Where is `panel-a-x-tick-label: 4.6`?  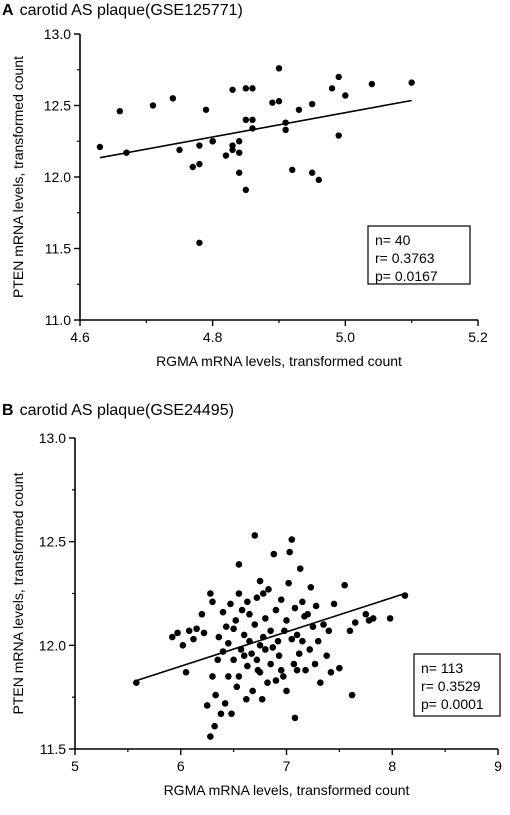
panel-a-x-tick-label: 4.6 is located at coordinates (80, 337).